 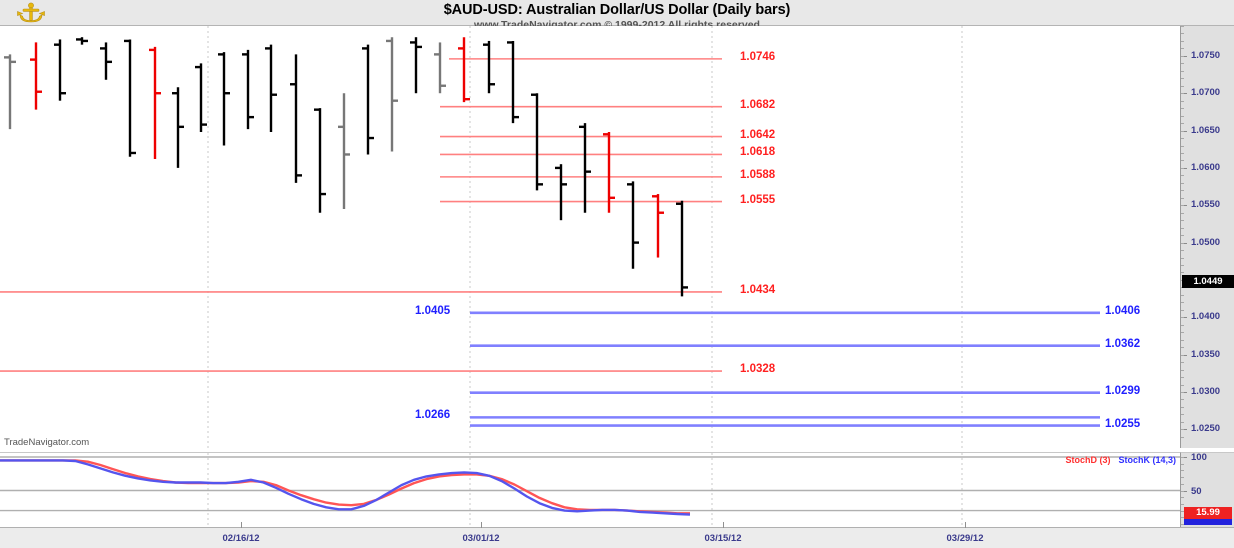 I want to click on stochastic-axis: 100 50 15.99, so click(x=1207, y=489).